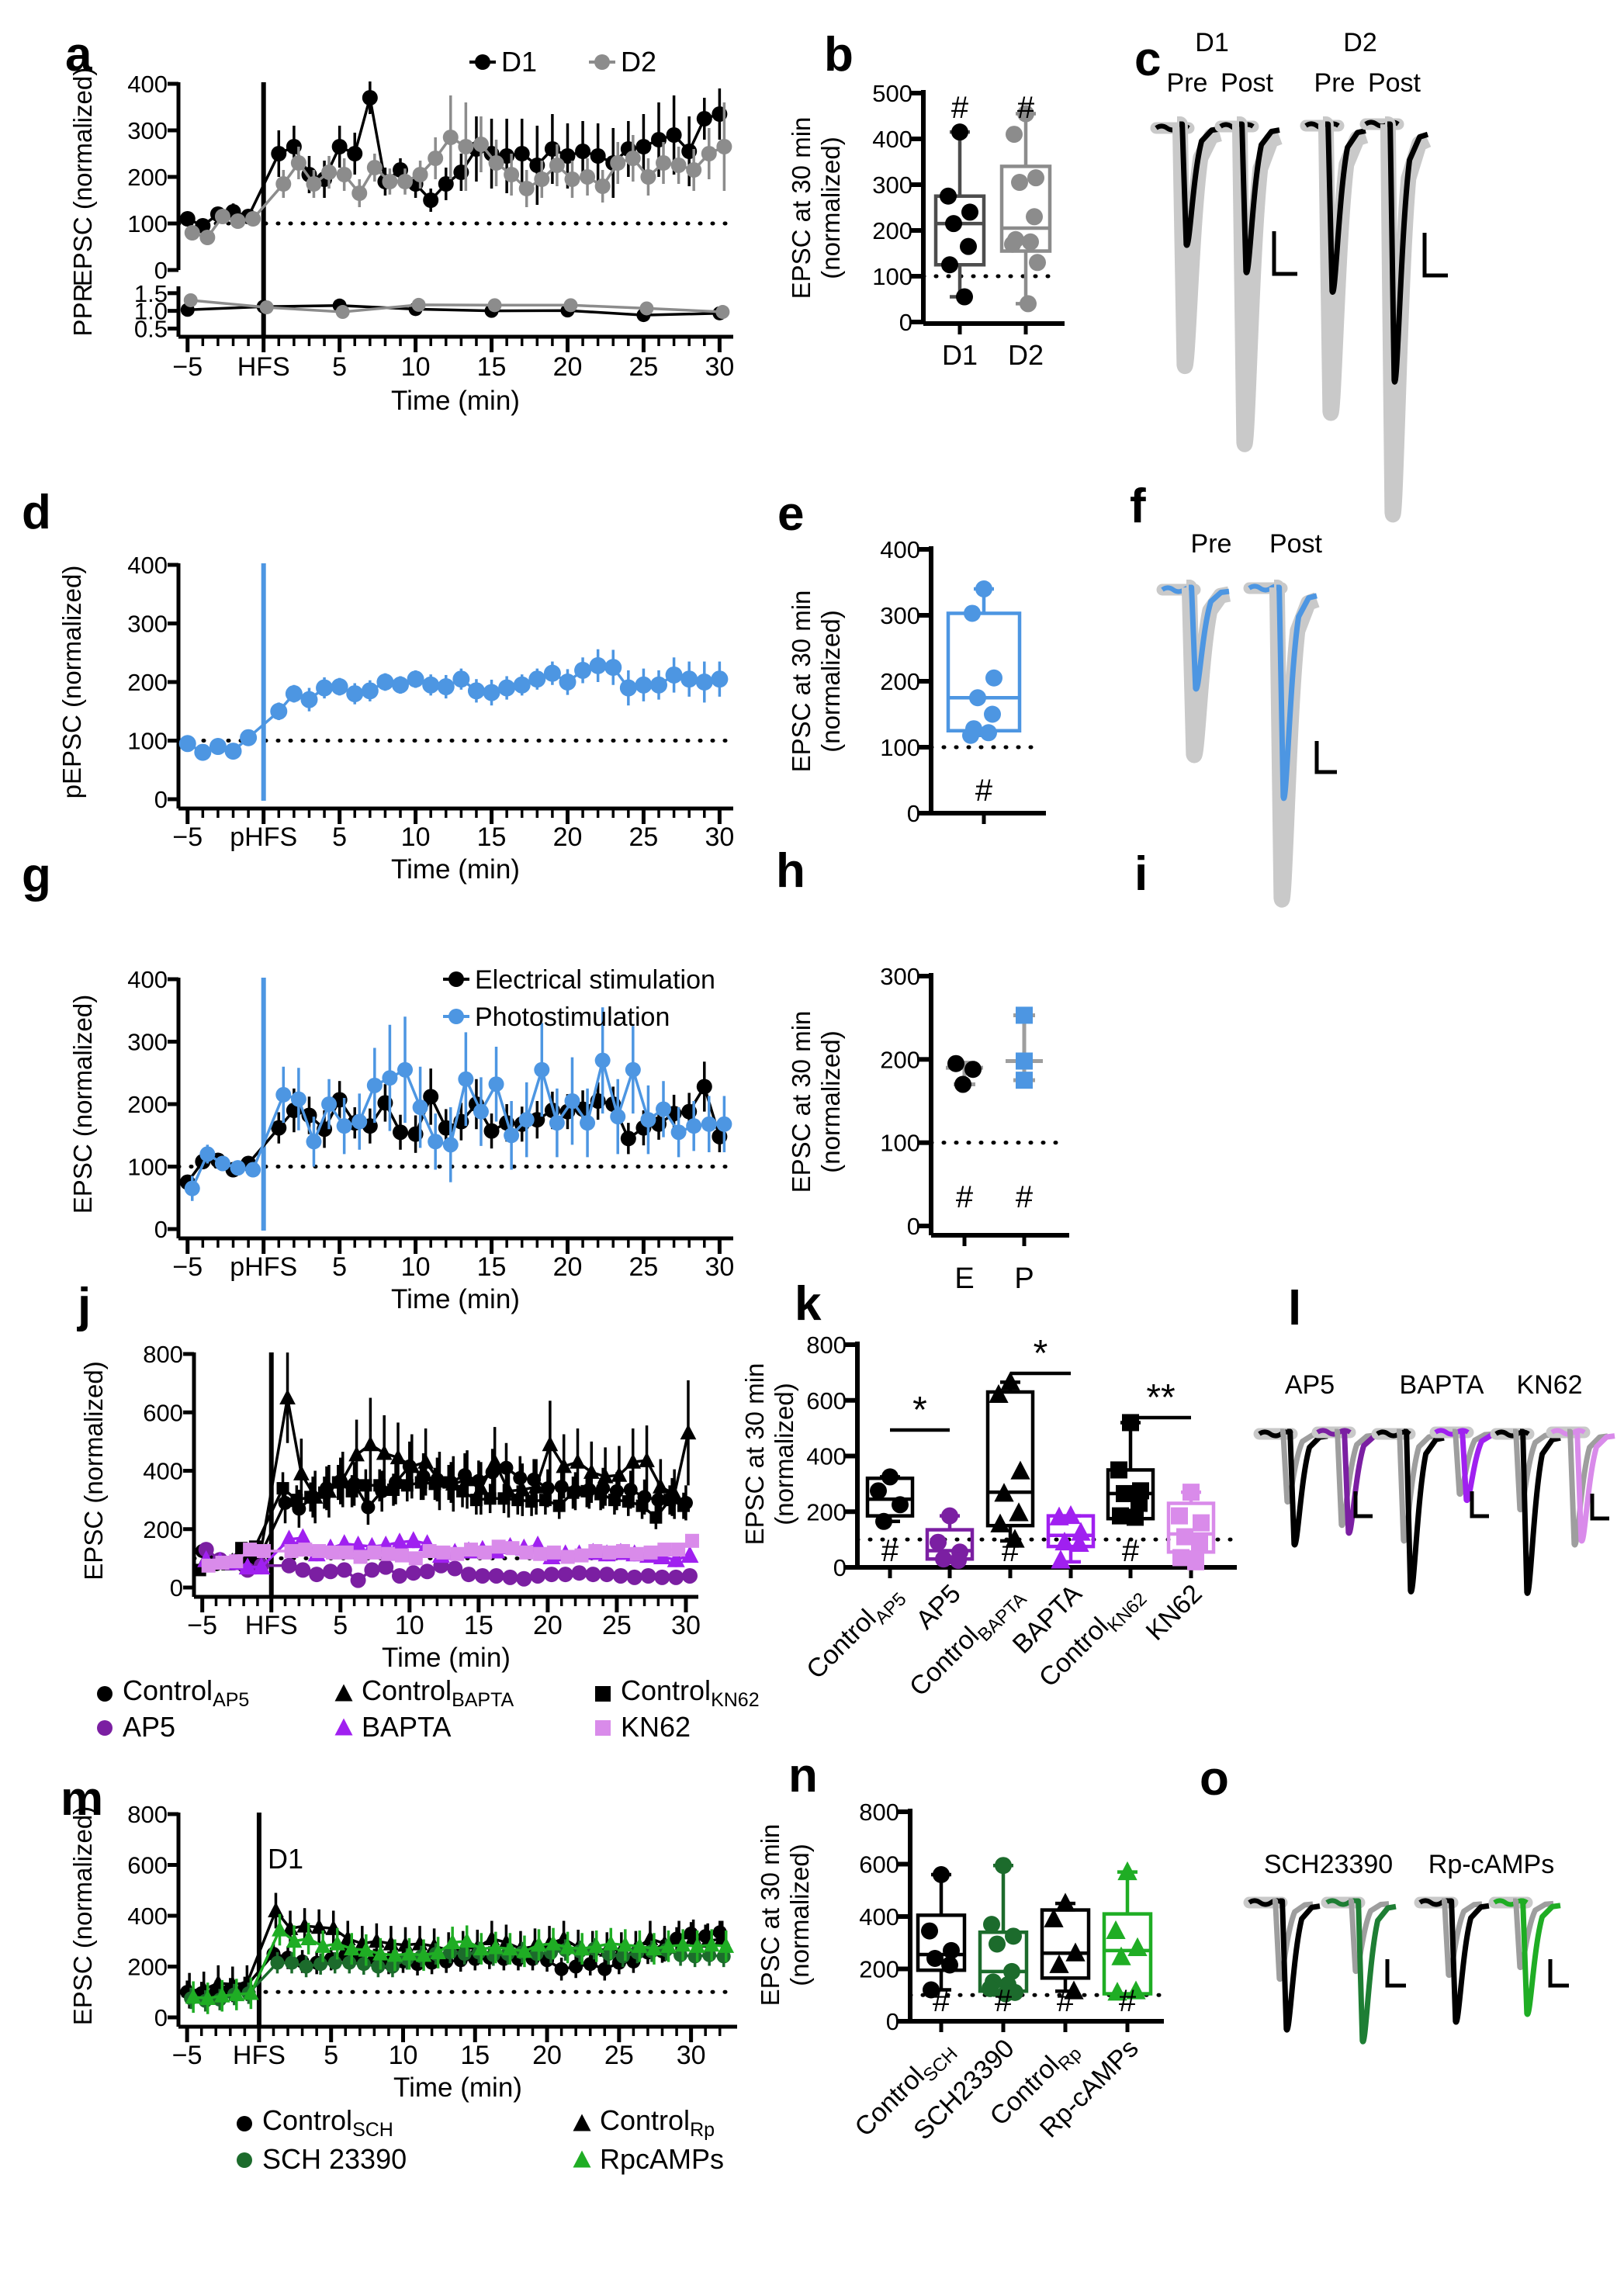 The width and height of the screenshot is (1624, 2275). Describe the element at coordinates (1363, 1504) in the screenshot. I see `scale-bar` at that location.